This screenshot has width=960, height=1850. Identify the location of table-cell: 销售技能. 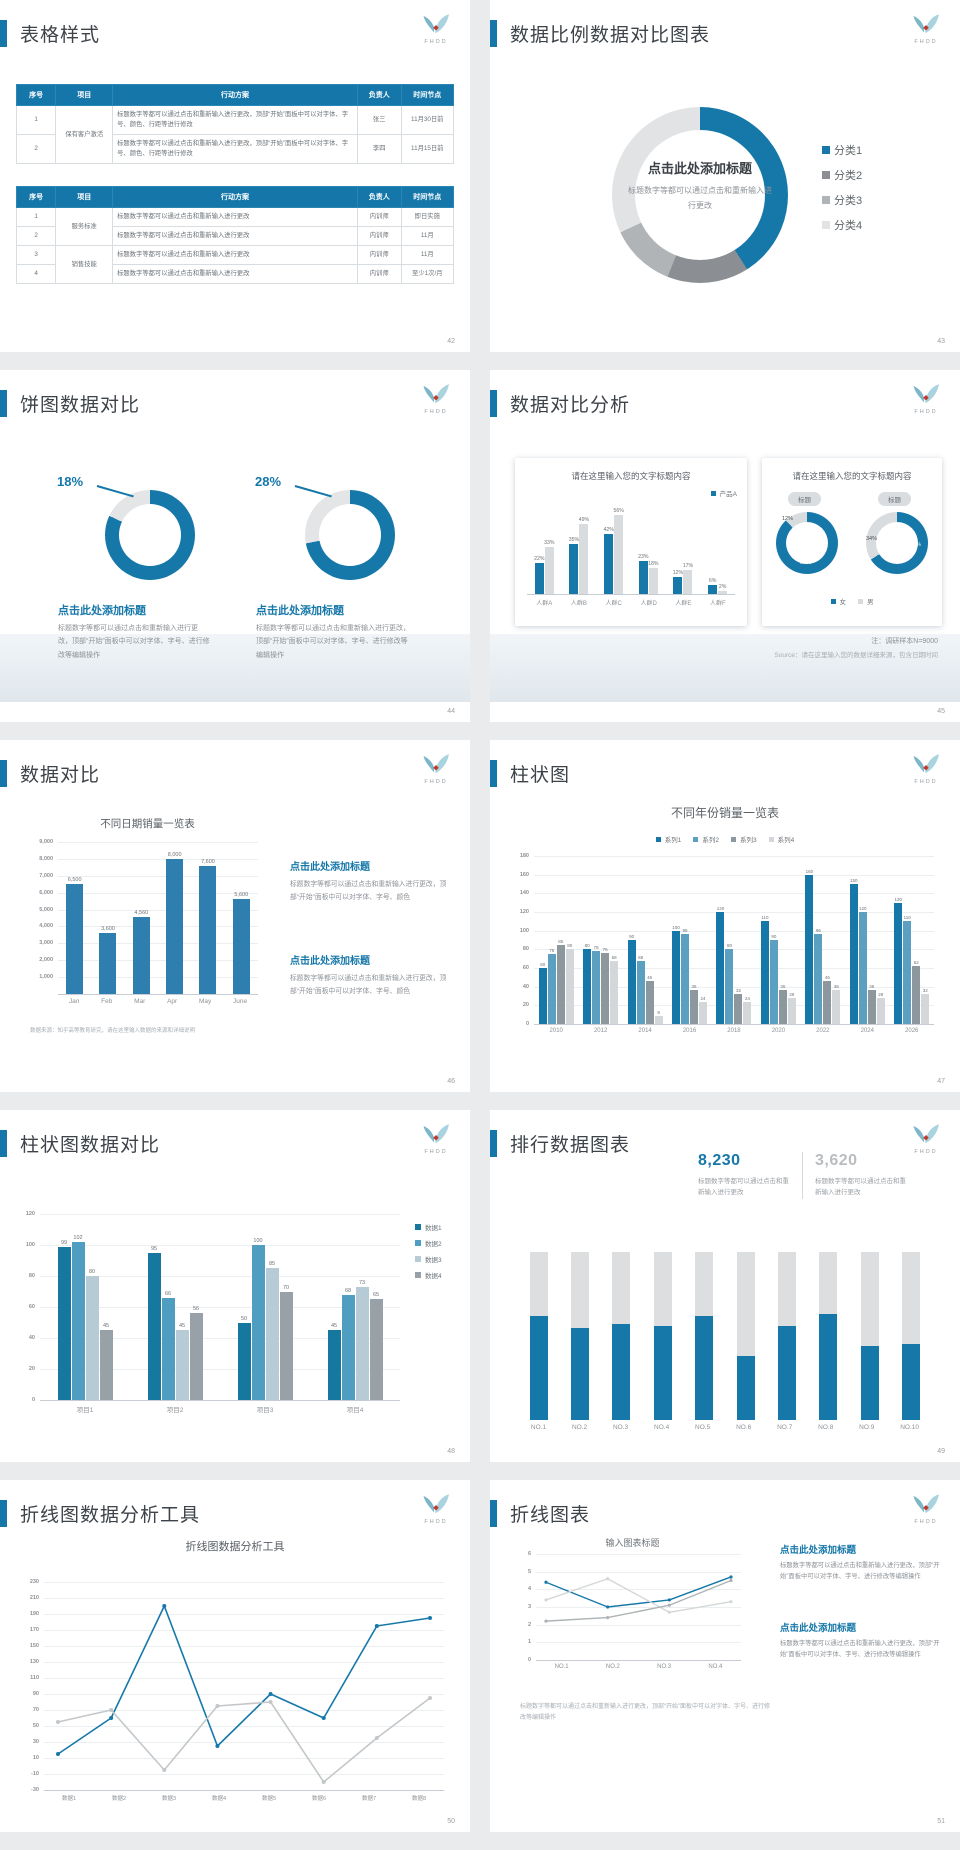
(84, 265).